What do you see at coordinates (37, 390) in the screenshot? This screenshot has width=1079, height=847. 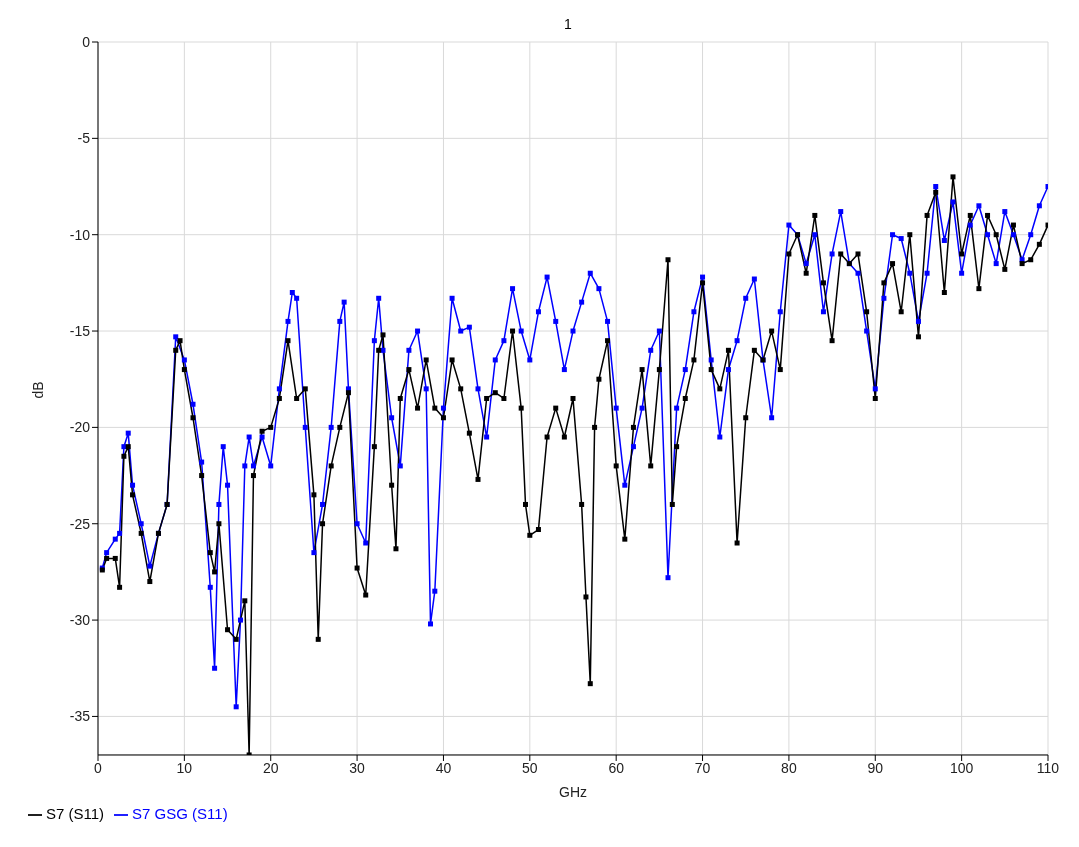 I see `y-axis-title: dB` at bounding box center [37, 390].